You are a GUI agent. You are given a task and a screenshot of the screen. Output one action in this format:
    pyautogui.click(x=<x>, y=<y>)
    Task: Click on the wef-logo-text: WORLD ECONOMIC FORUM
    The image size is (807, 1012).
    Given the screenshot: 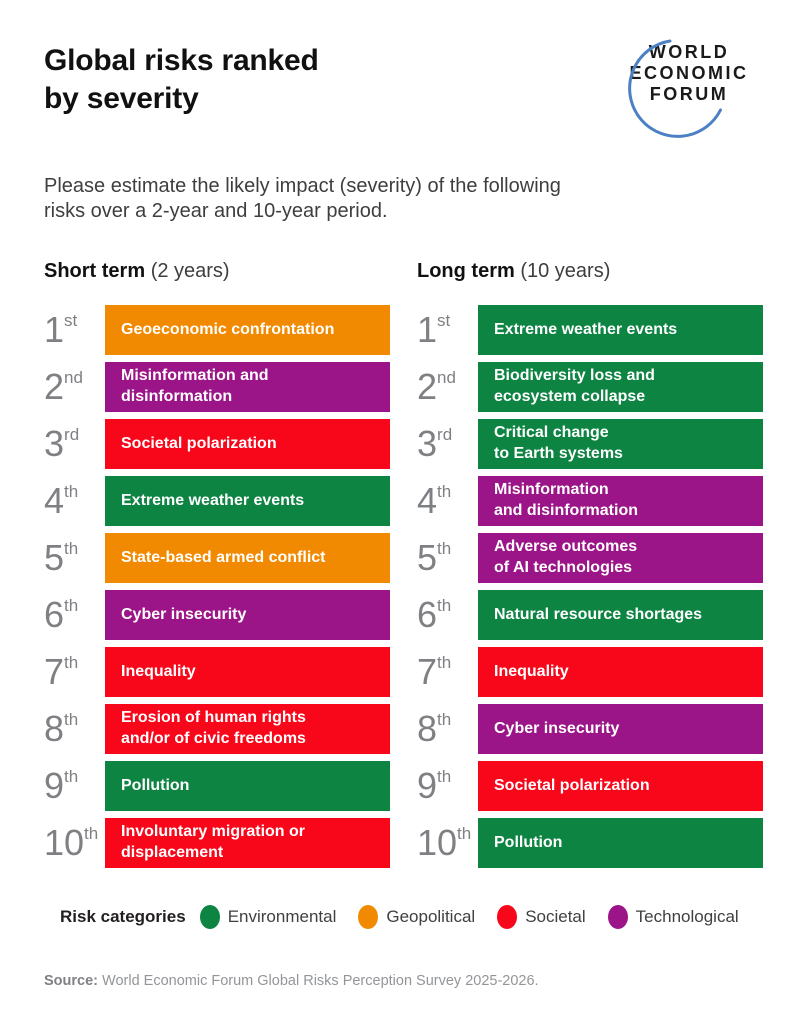 What is the action you would take?
    pyautogui.click(x=689, y=73)
    